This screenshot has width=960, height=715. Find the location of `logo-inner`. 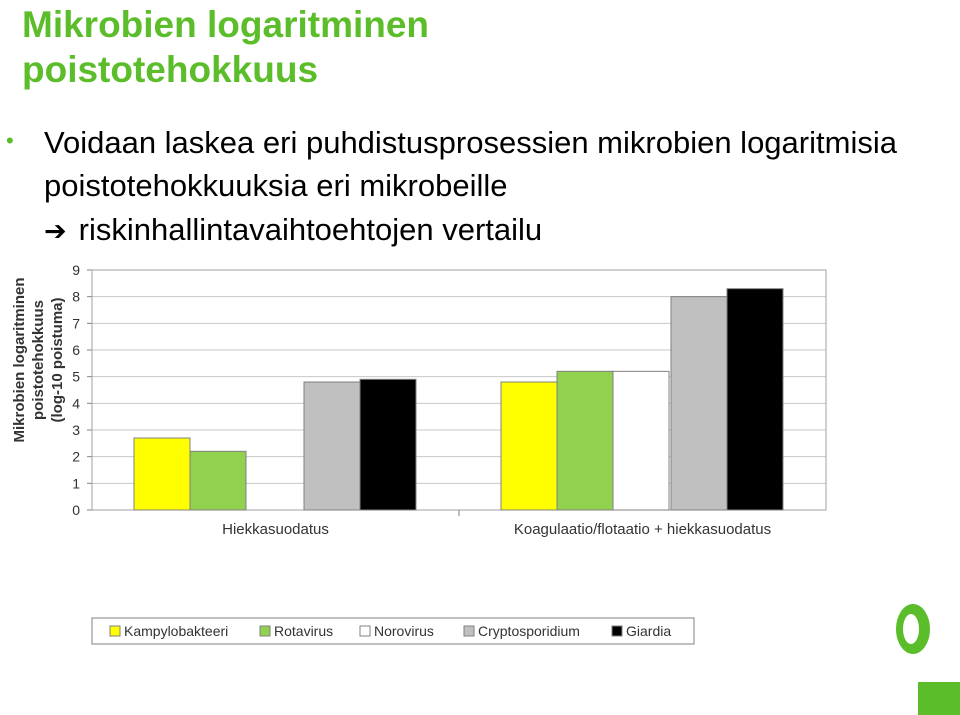

logo-inner is located at coordinates (911, 629).